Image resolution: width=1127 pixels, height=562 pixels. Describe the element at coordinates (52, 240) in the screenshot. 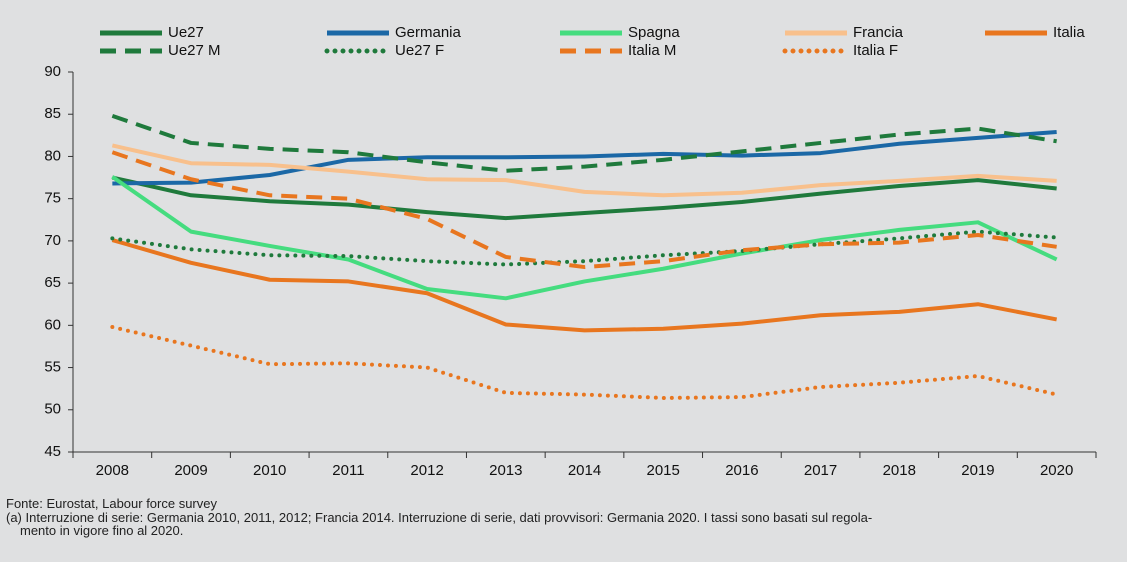

I see `y-tick-label: 70` at that location.